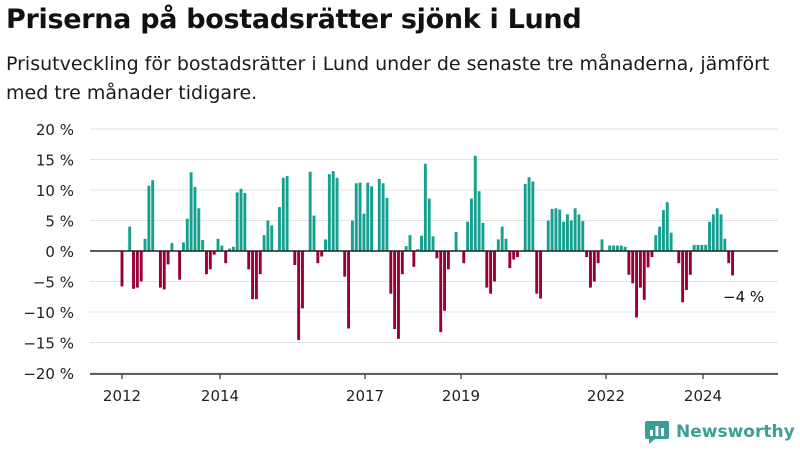  I want to click on x-tick-label: 2024, so click(703, 396).